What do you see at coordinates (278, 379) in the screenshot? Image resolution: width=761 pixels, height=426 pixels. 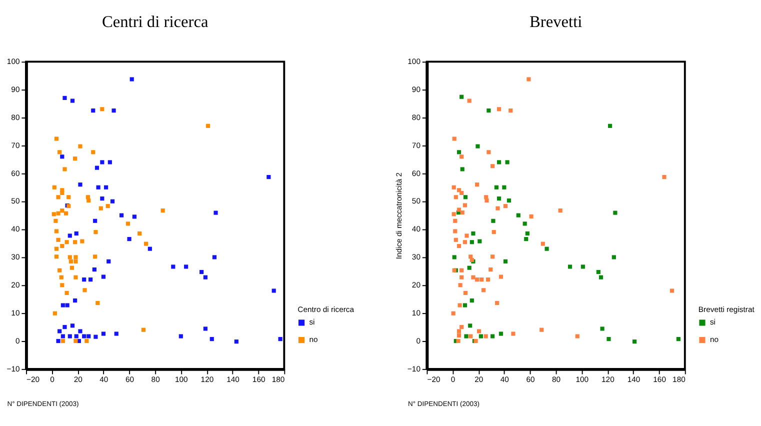 I see `x-tick-label: 180` at bounding box center [278, 379].